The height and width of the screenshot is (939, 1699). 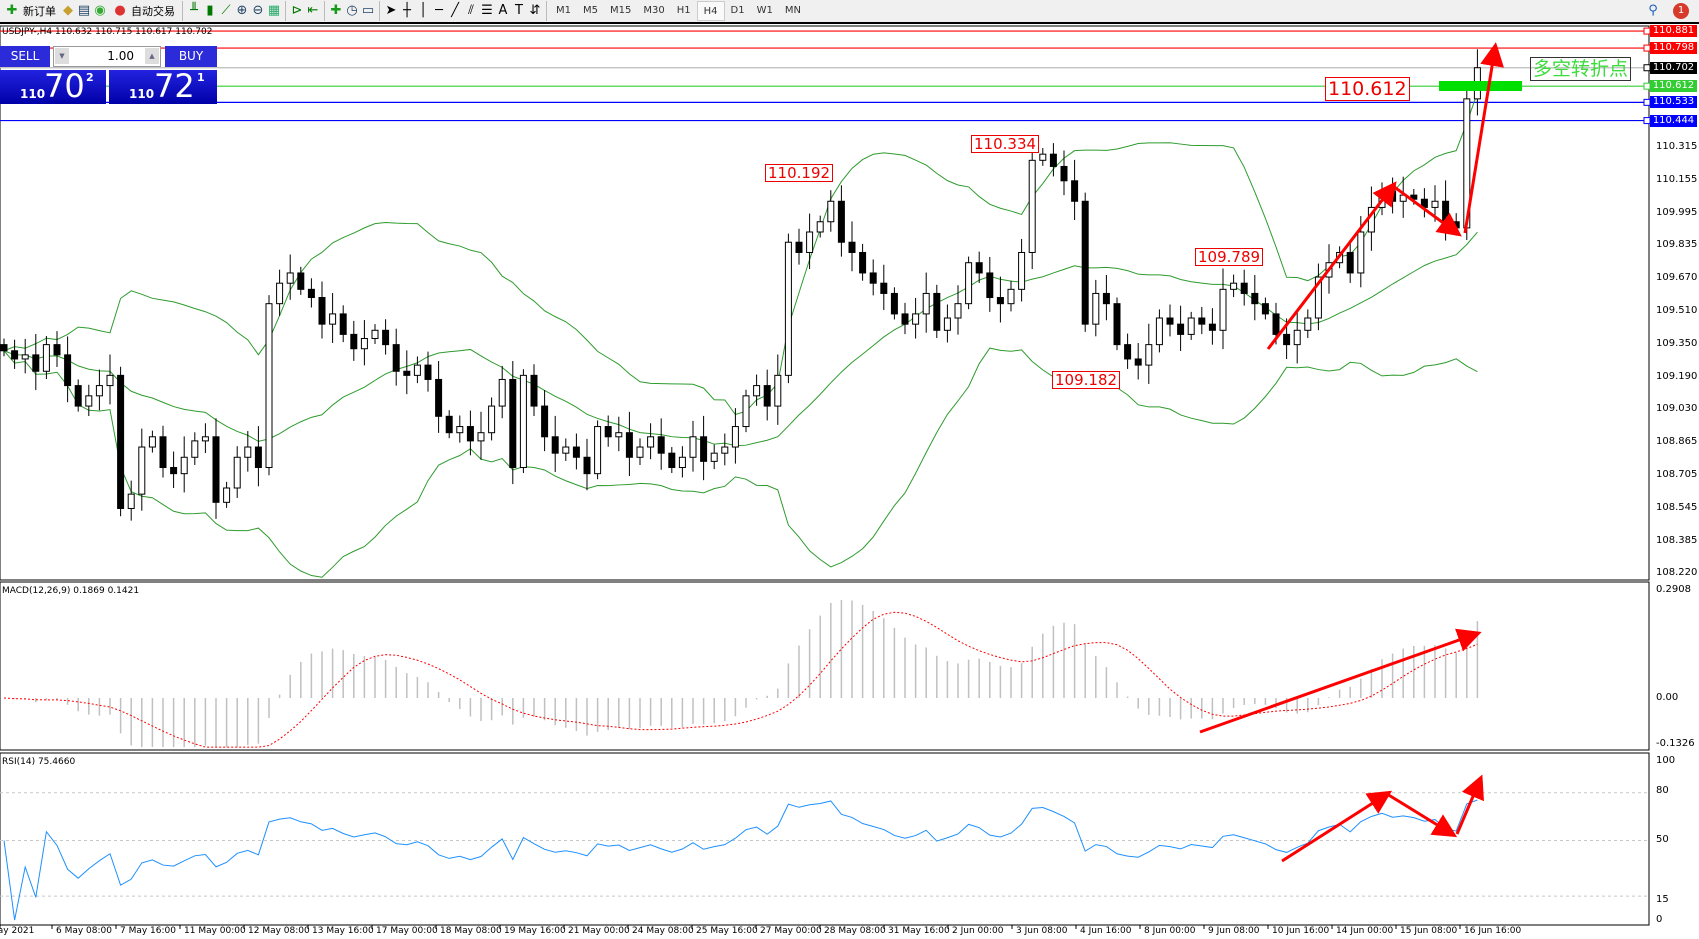 What do you see at coordinates (1367, 89) in the screenshot?
I see `annotation-label-large: 110.612` at bounding box center [1367, 89].